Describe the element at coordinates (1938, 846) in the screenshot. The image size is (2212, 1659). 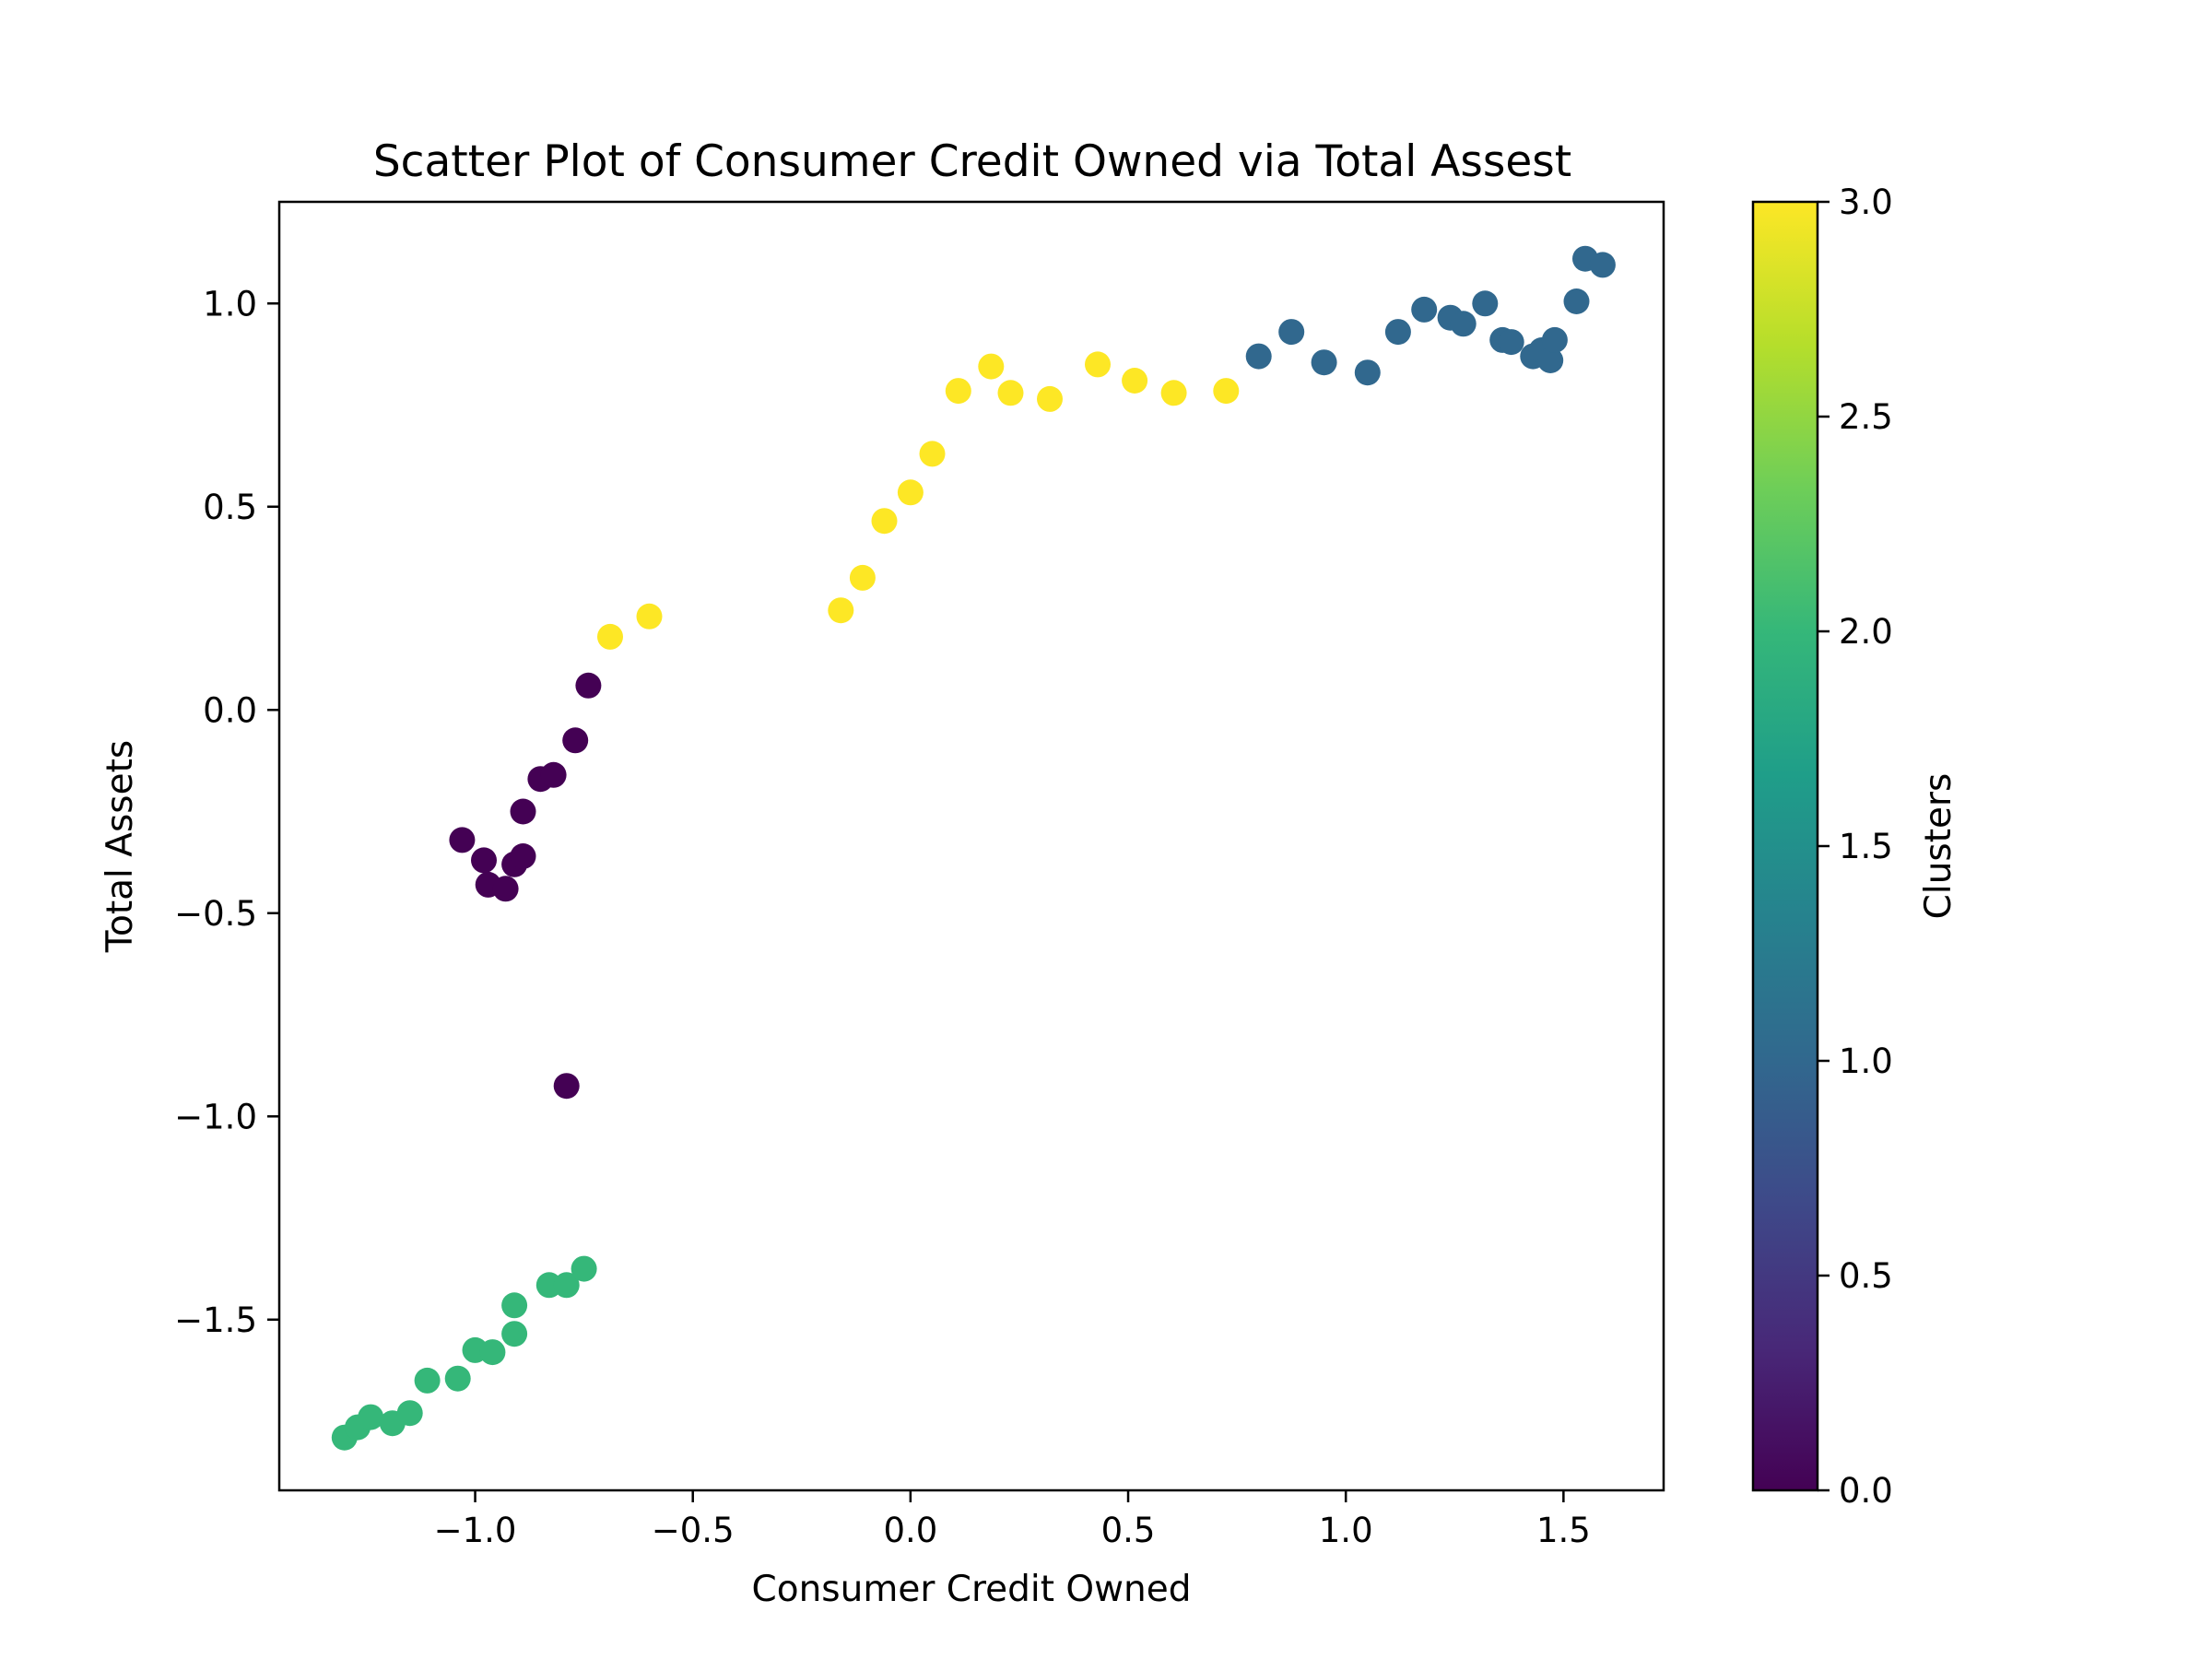
I see `colorbar-label: Clusters` at that location.